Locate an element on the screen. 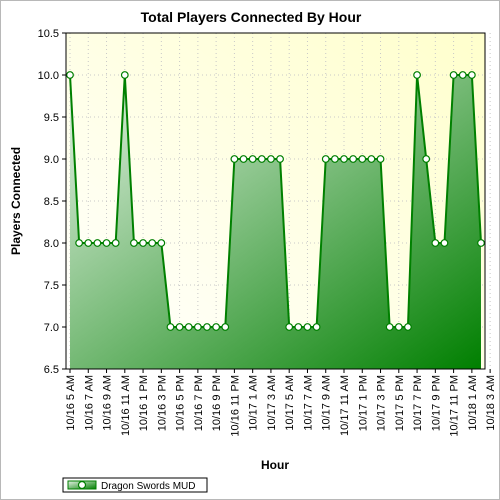  x-tick-label: 10/16 7 AM is located at coordinates (89, 403).